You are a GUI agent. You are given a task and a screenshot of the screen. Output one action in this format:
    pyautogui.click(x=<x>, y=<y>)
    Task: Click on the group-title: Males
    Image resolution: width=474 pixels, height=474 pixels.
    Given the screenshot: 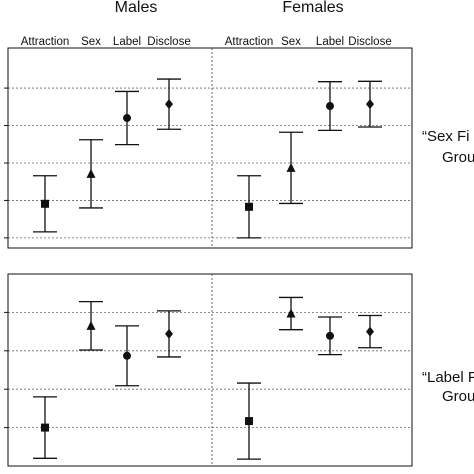 What is the action you would take?
    pyautogui.click(x=136, y=8)
    